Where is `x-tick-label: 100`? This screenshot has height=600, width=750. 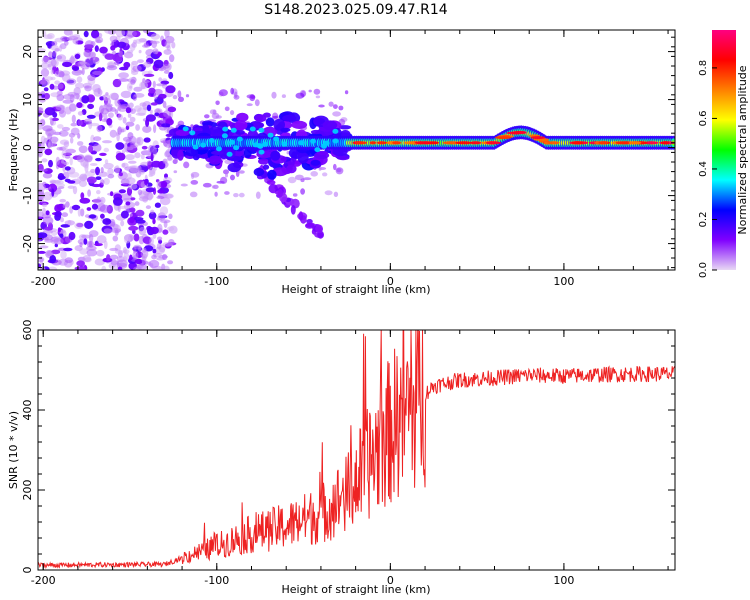 x-tick-label: 100 is located at coordinates (563, 580).